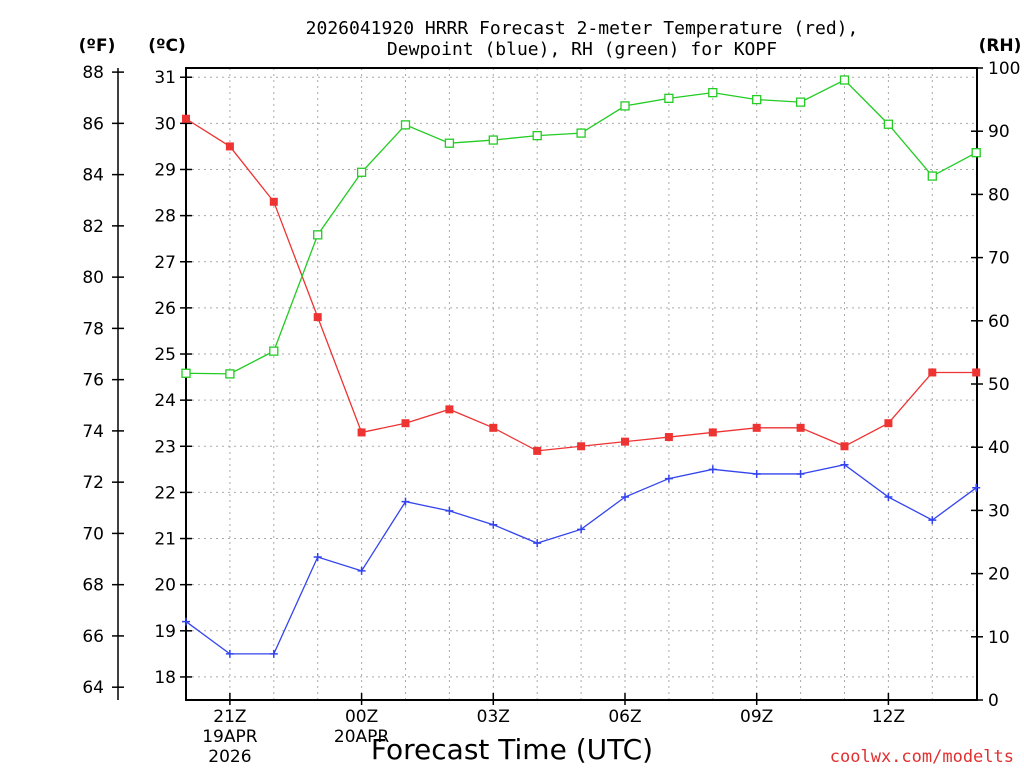 The image size is (1024, 768). Describe the element at coordinates (93, 432) in the screenshot. I see `fahrenheit-tick-label: 74` at that location.